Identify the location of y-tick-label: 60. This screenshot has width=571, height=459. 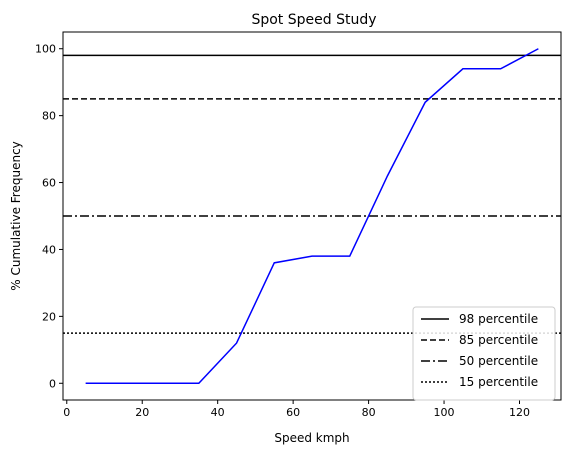
(49, 183).